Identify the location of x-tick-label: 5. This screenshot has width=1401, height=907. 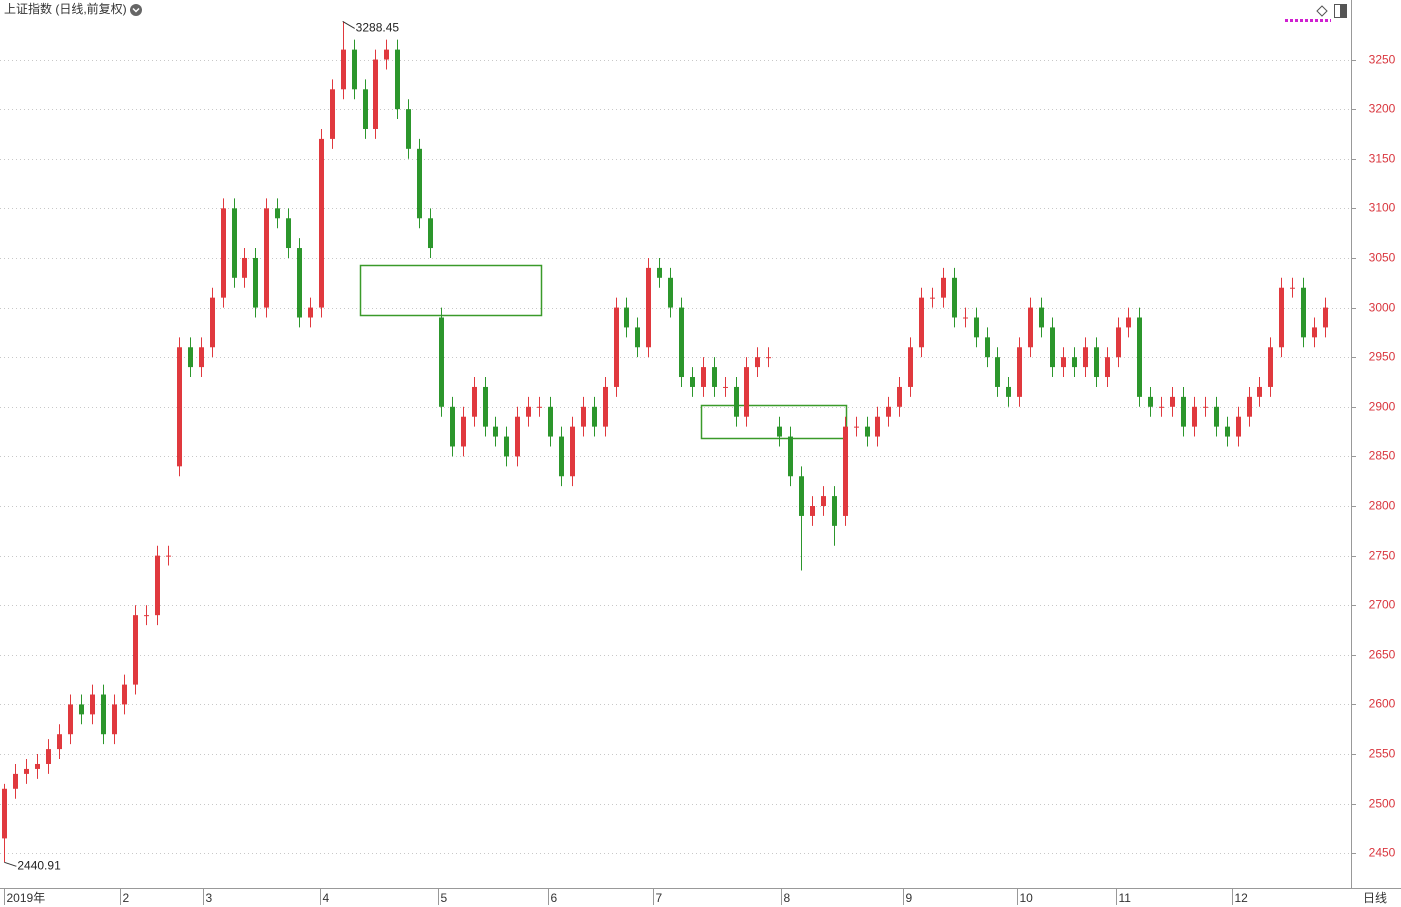
(444, 898).